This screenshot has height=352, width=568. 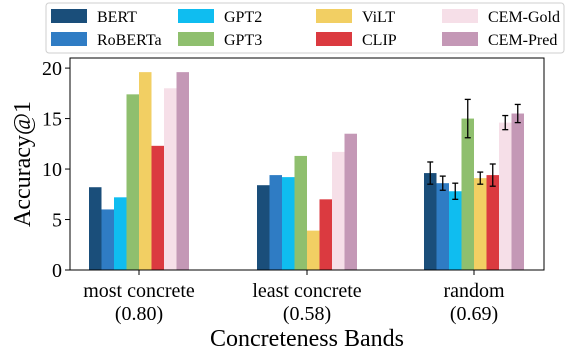 I want to click on x-axis-label: Concreteness Bands, so click(x=307, y=339).